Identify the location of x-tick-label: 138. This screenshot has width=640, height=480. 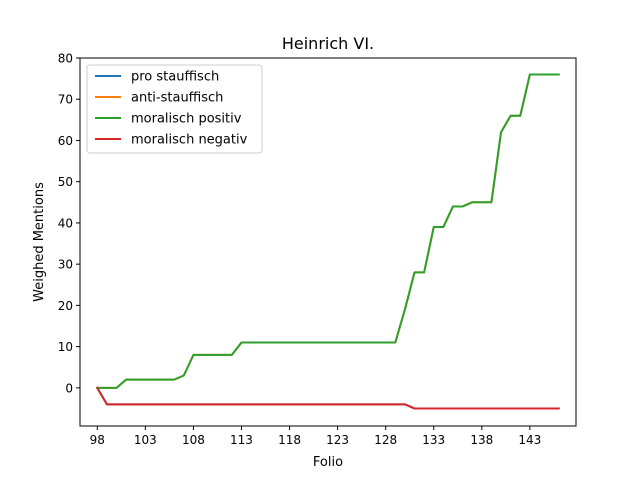
(481, 440).